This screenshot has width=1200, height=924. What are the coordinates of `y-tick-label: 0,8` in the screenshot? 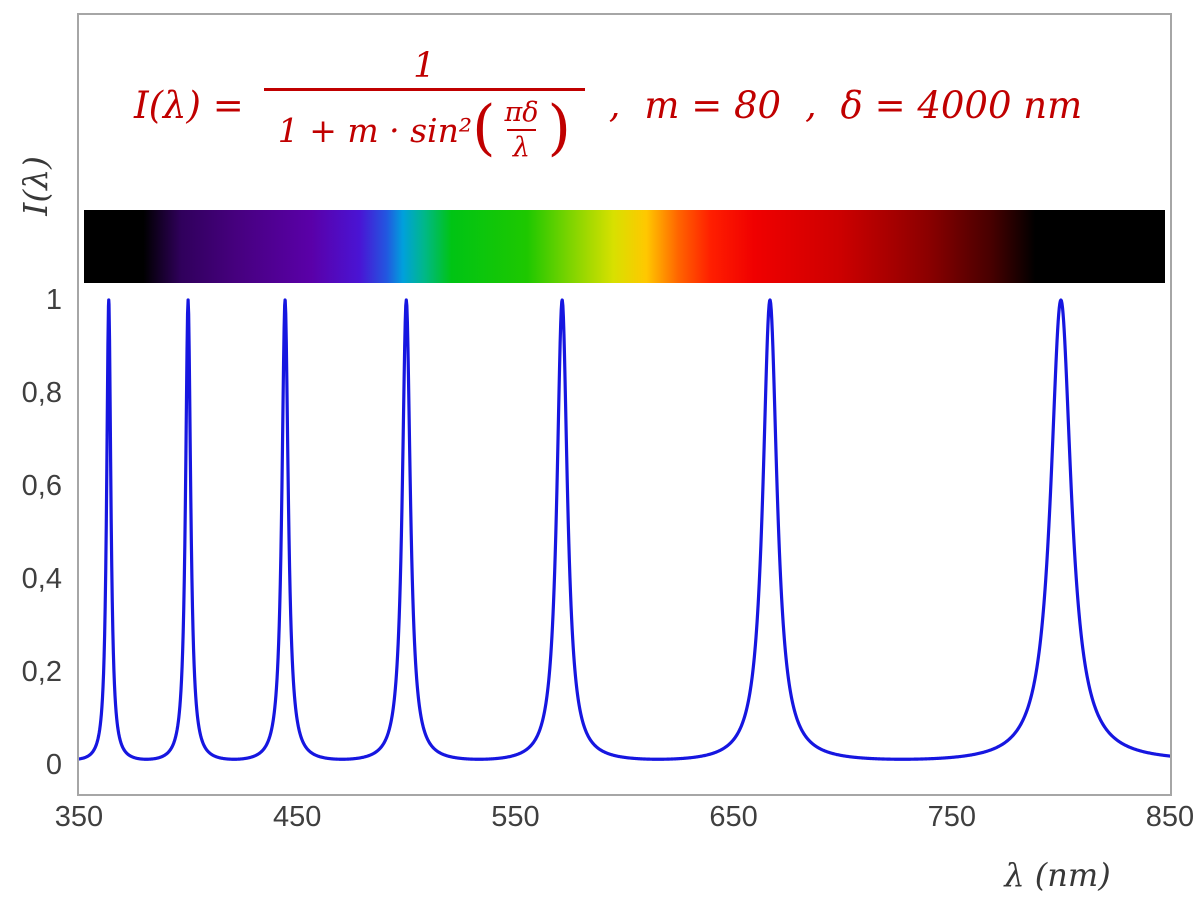 It's located at (41, 393).